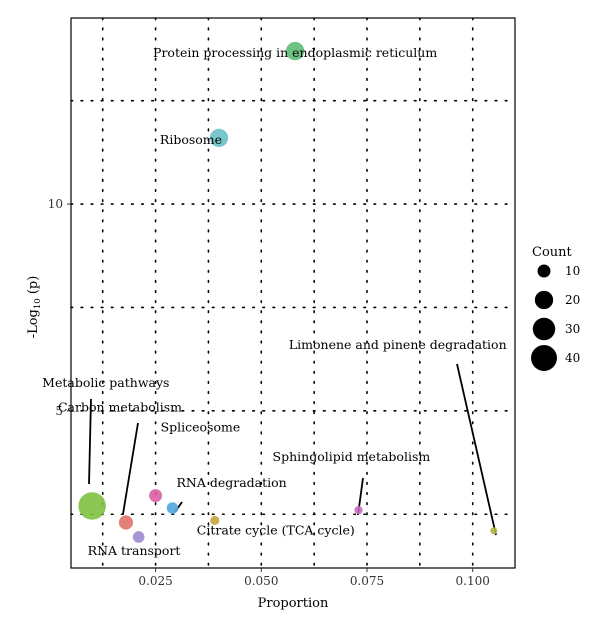  Describe the element at coordinates (352, 456) in the screenshot. I see `point-label-8: Sphingolipid metabolism` at that location.